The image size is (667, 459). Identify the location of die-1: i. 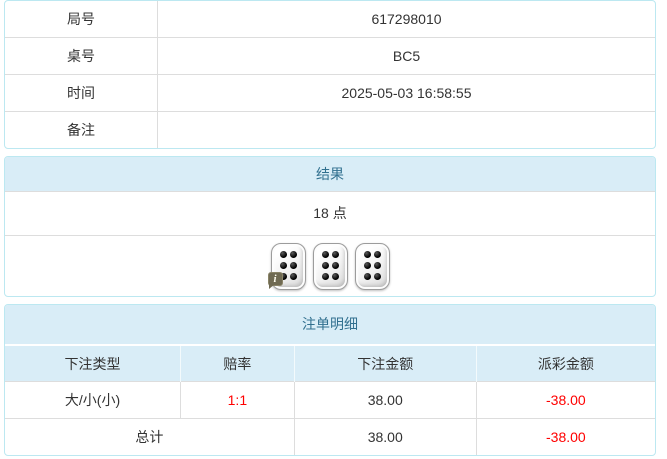
(286, 266).